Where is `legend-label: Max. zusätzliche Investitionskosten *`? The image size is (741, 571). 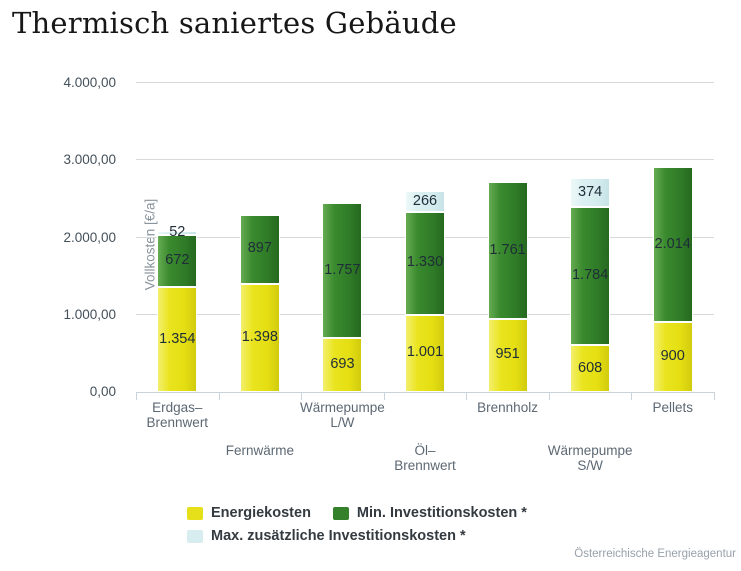 legend-label: Max. zusätzliche Investitionskosten * is located at coordinates (338, 536).